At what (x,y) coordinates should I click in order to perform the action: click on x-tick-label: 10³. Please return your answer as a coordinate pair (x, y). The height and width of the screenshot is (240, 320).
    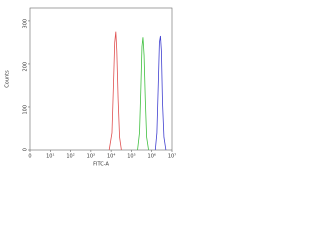
    Looking at the image, I should click on (91, 157).